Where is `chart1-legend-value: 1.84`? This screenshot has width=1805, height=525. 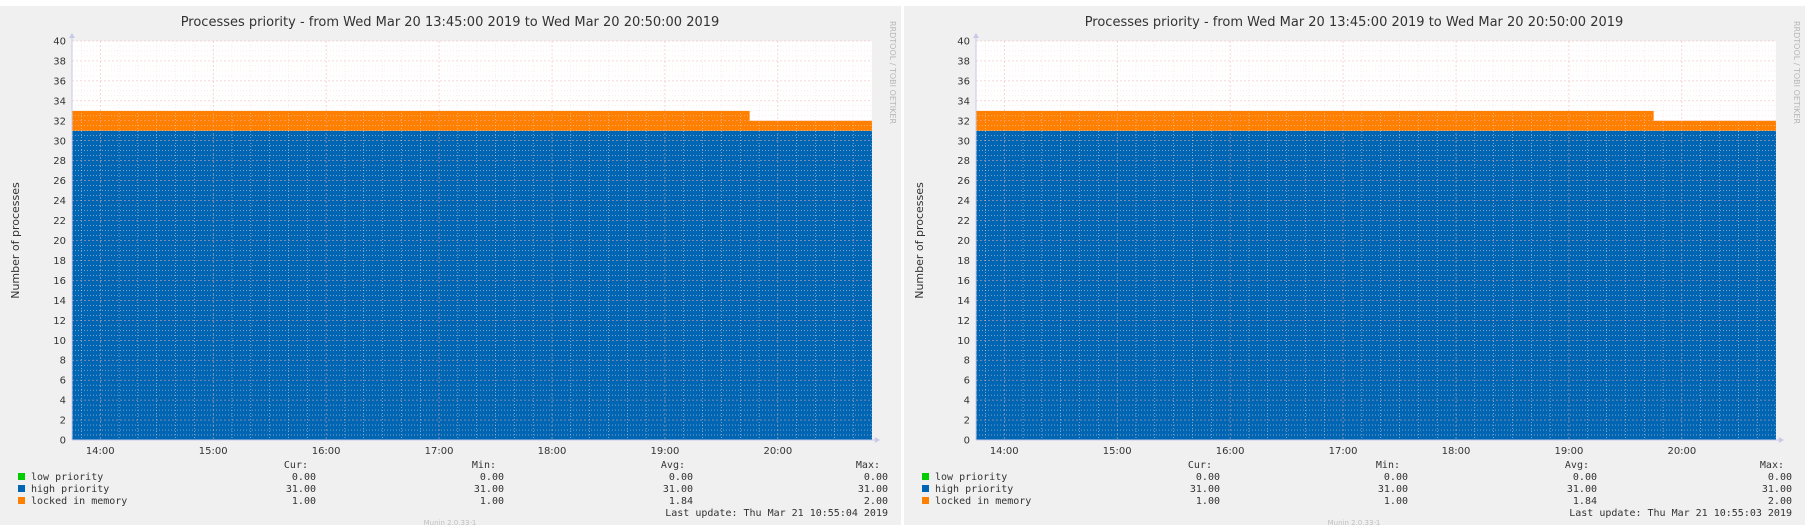 chart1-legend-value: 1.84 is located at coordinates (1585, 501).